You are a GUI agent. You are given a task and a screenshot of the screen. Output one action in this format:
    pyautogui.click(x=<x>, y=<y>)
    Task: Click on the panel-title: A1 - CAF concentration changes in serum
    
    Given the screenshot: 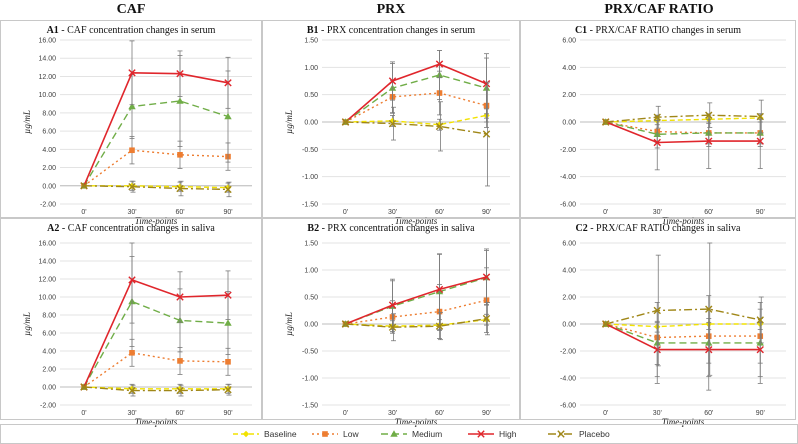 What is the action you would take?
    pyautogui.click(x=131, y=30)
    